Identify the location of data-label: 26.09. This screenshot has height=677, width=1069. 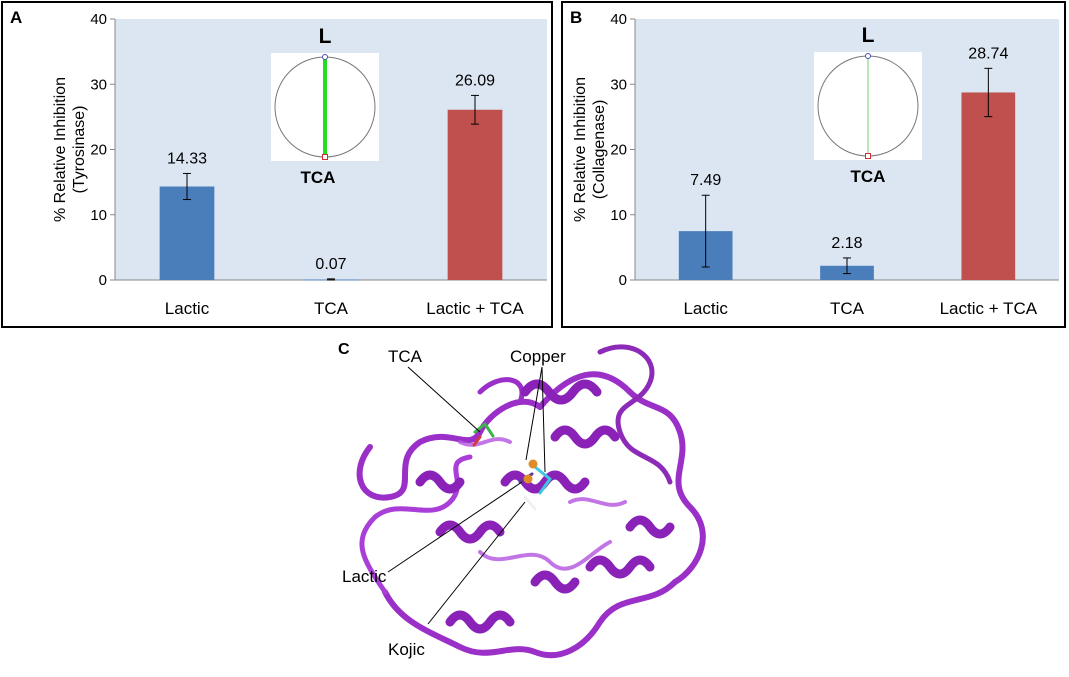
(475, 80).